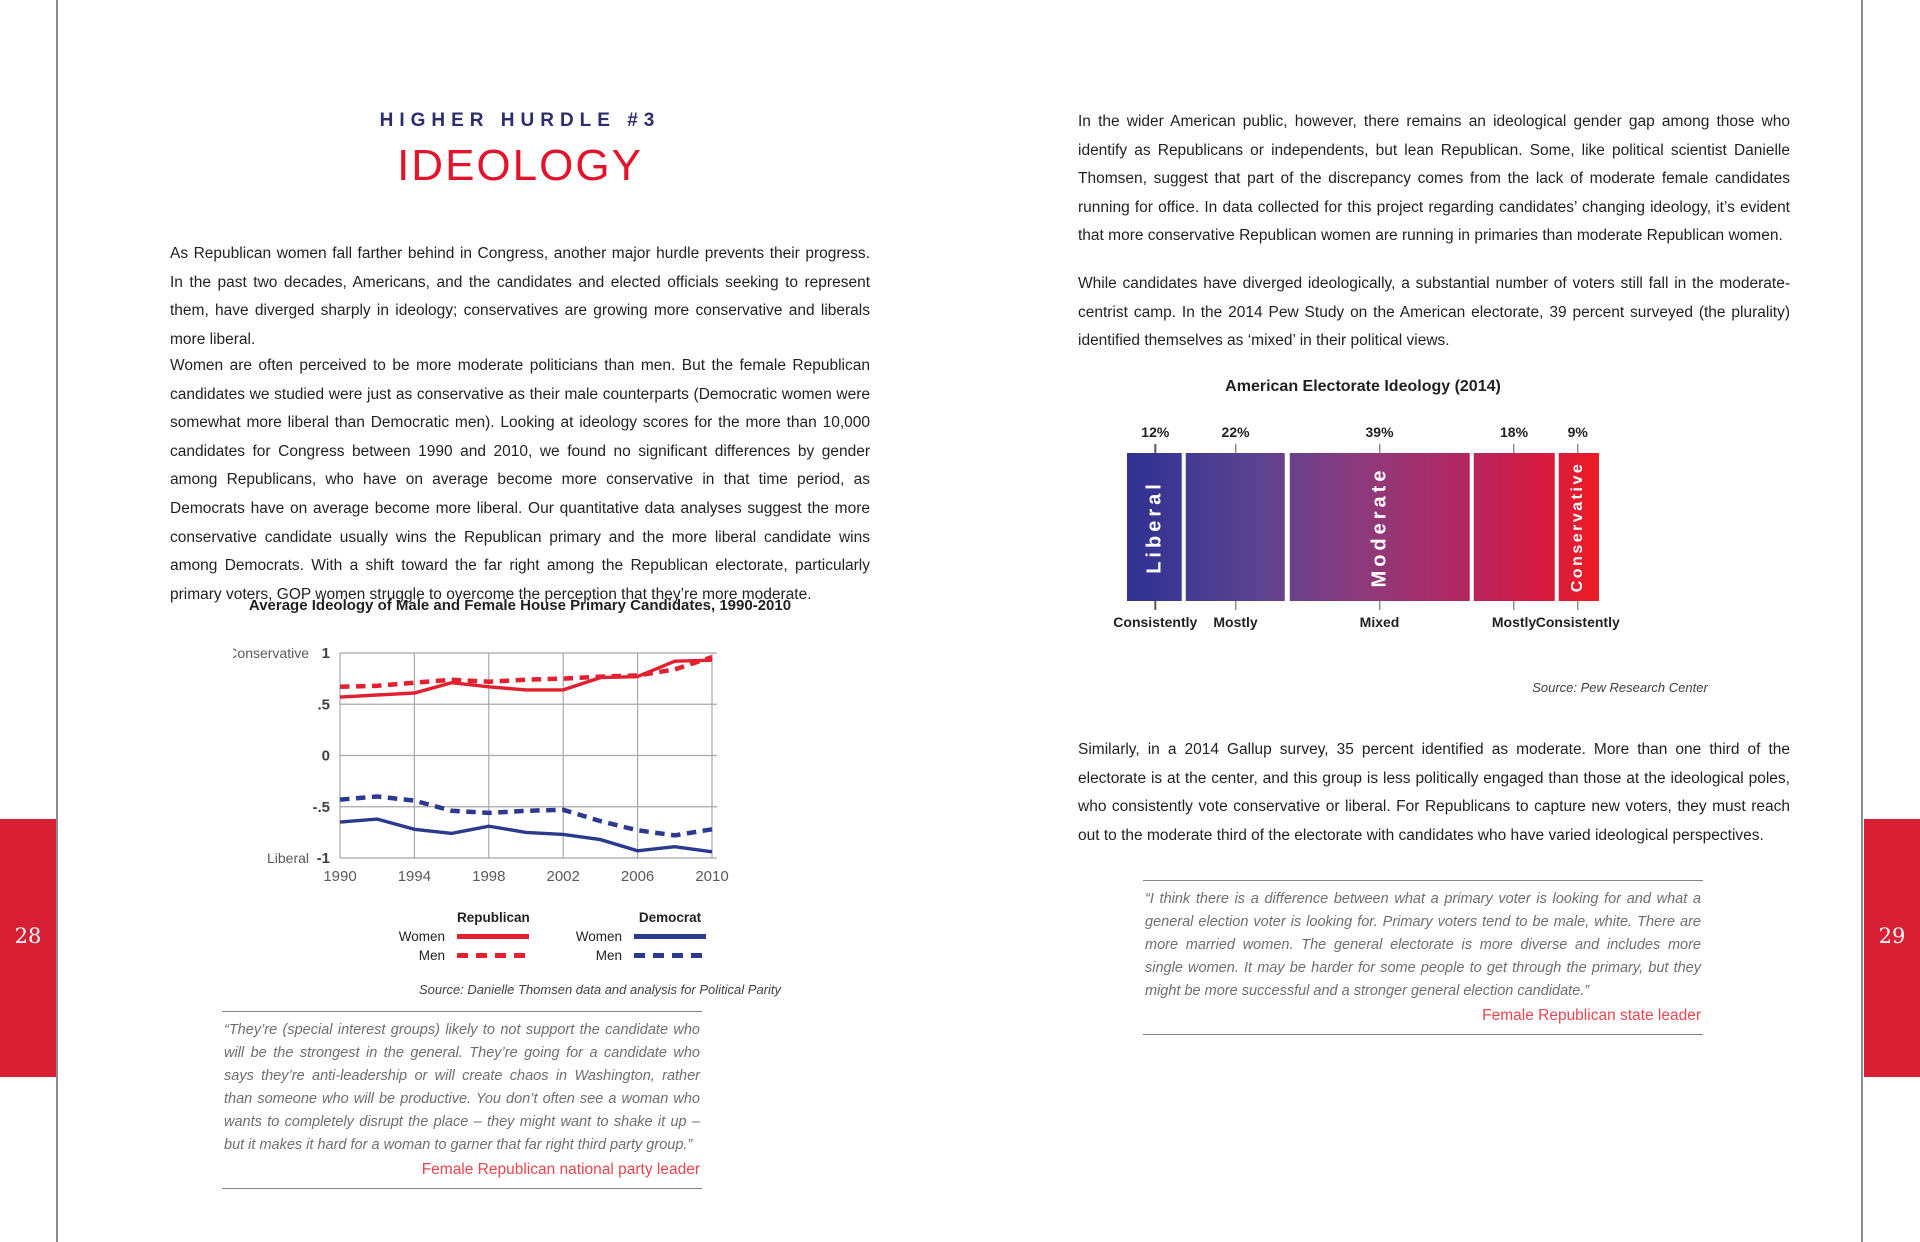 The height and width of the screenshot is (1242, 1920). Describe the element at coordinates (548, 936) in the screenshot. I see `line-chart-legend: Republican Women Men Democrat Women Men` at that location.